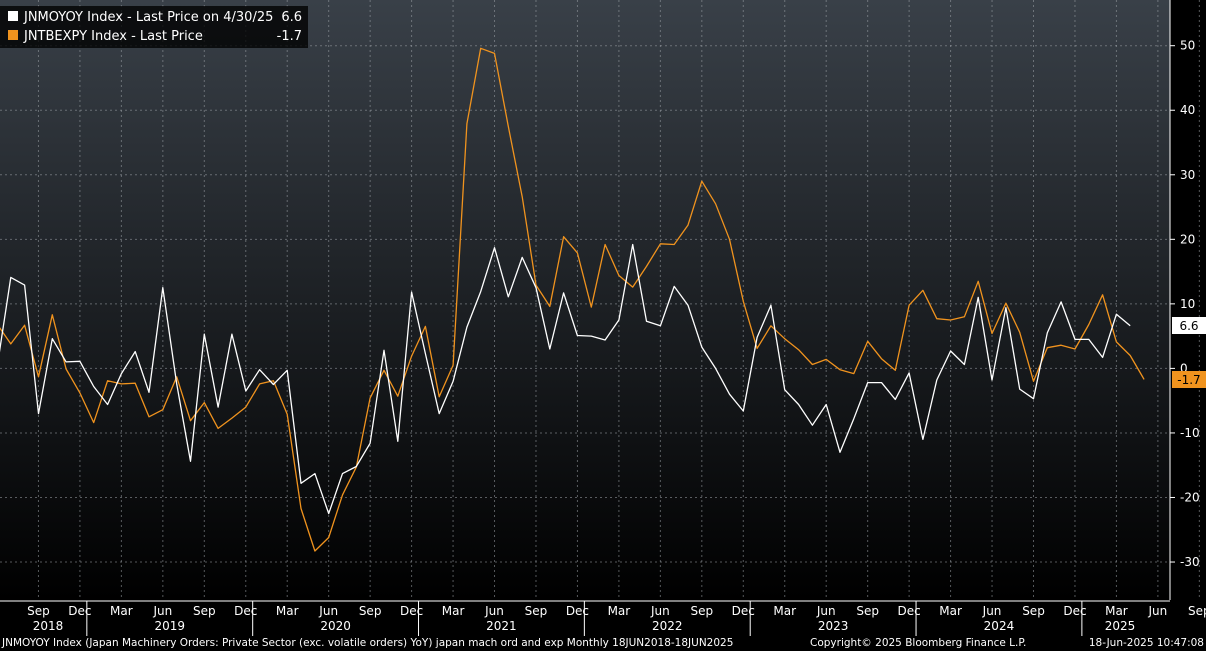 Image resolution: width=1206 pixels, height=651 pixels. What do you see at coordinates (1187, 175) in the screenshot?
I see `y-tick-label: 30` at bounding box center [1187, 175].